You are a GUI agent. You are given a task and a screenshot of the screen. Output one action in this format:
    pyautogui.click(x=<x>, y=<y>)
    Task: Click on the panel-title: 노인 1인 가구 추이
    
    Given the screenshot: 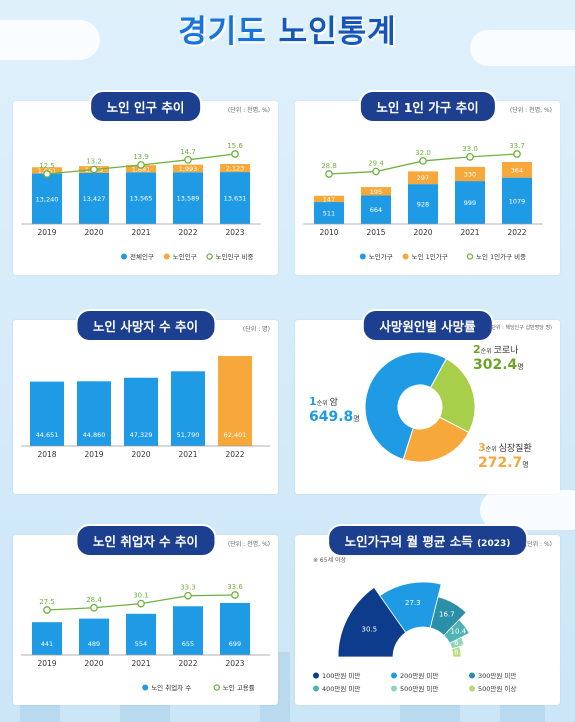 What is the action you would take?
    pyautogui.click(x=427, y=106)
    